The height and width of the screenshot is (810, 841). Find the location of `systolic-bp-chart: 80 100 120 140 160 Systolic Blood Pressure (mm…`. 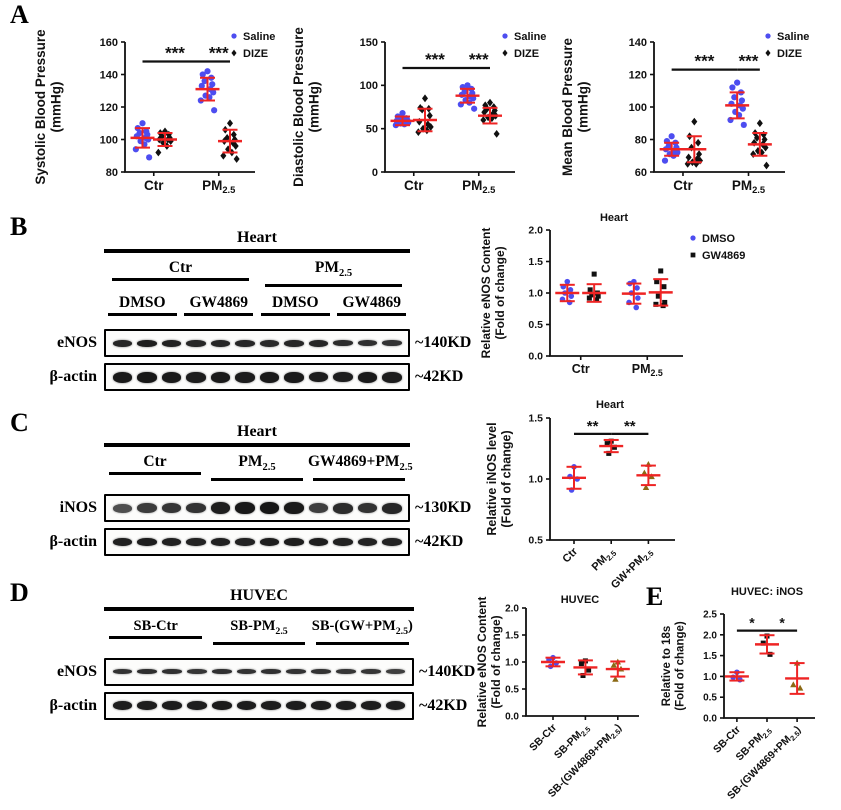

systolic-bp-chart: 80 100 120 140 160 Systolic Blood Pressure (mm… is located at coordinates (154, 112).